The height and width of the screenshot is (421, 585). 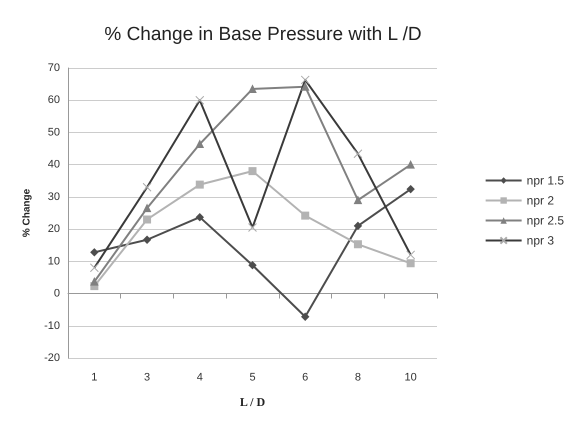 What do you see at coordinates (545, 221) in the screenshot?
I see `legend-label: npr 2.5` at bounding box center [545, 221].